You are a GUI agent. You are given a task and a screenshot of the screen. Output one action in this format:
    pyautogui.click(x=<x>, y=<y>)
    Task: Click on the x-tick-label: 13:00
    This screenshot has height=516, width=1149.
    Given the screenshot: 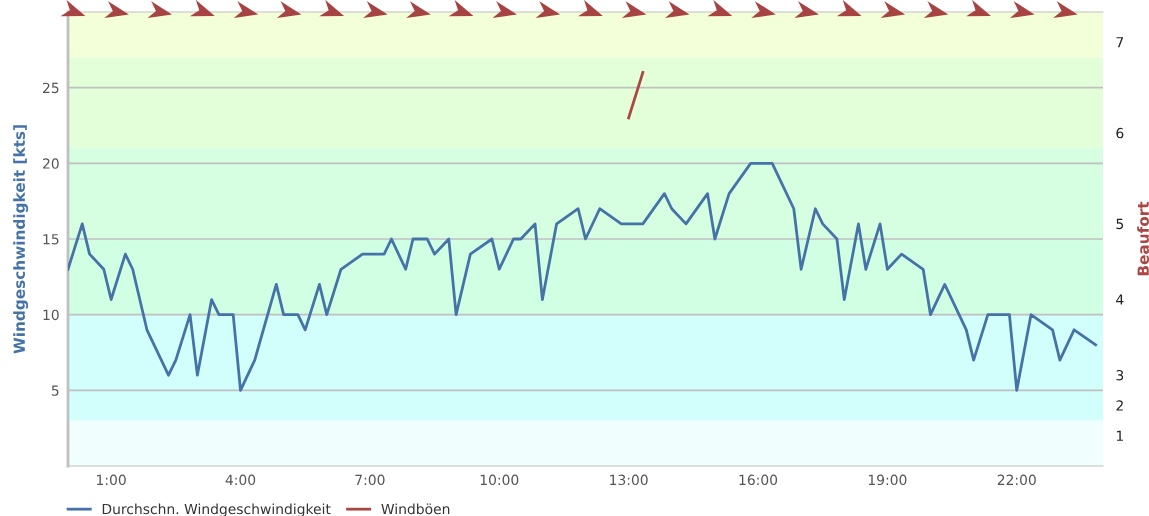 What is the action you would take?
    pyautogui.click(x=629, y=480)
    